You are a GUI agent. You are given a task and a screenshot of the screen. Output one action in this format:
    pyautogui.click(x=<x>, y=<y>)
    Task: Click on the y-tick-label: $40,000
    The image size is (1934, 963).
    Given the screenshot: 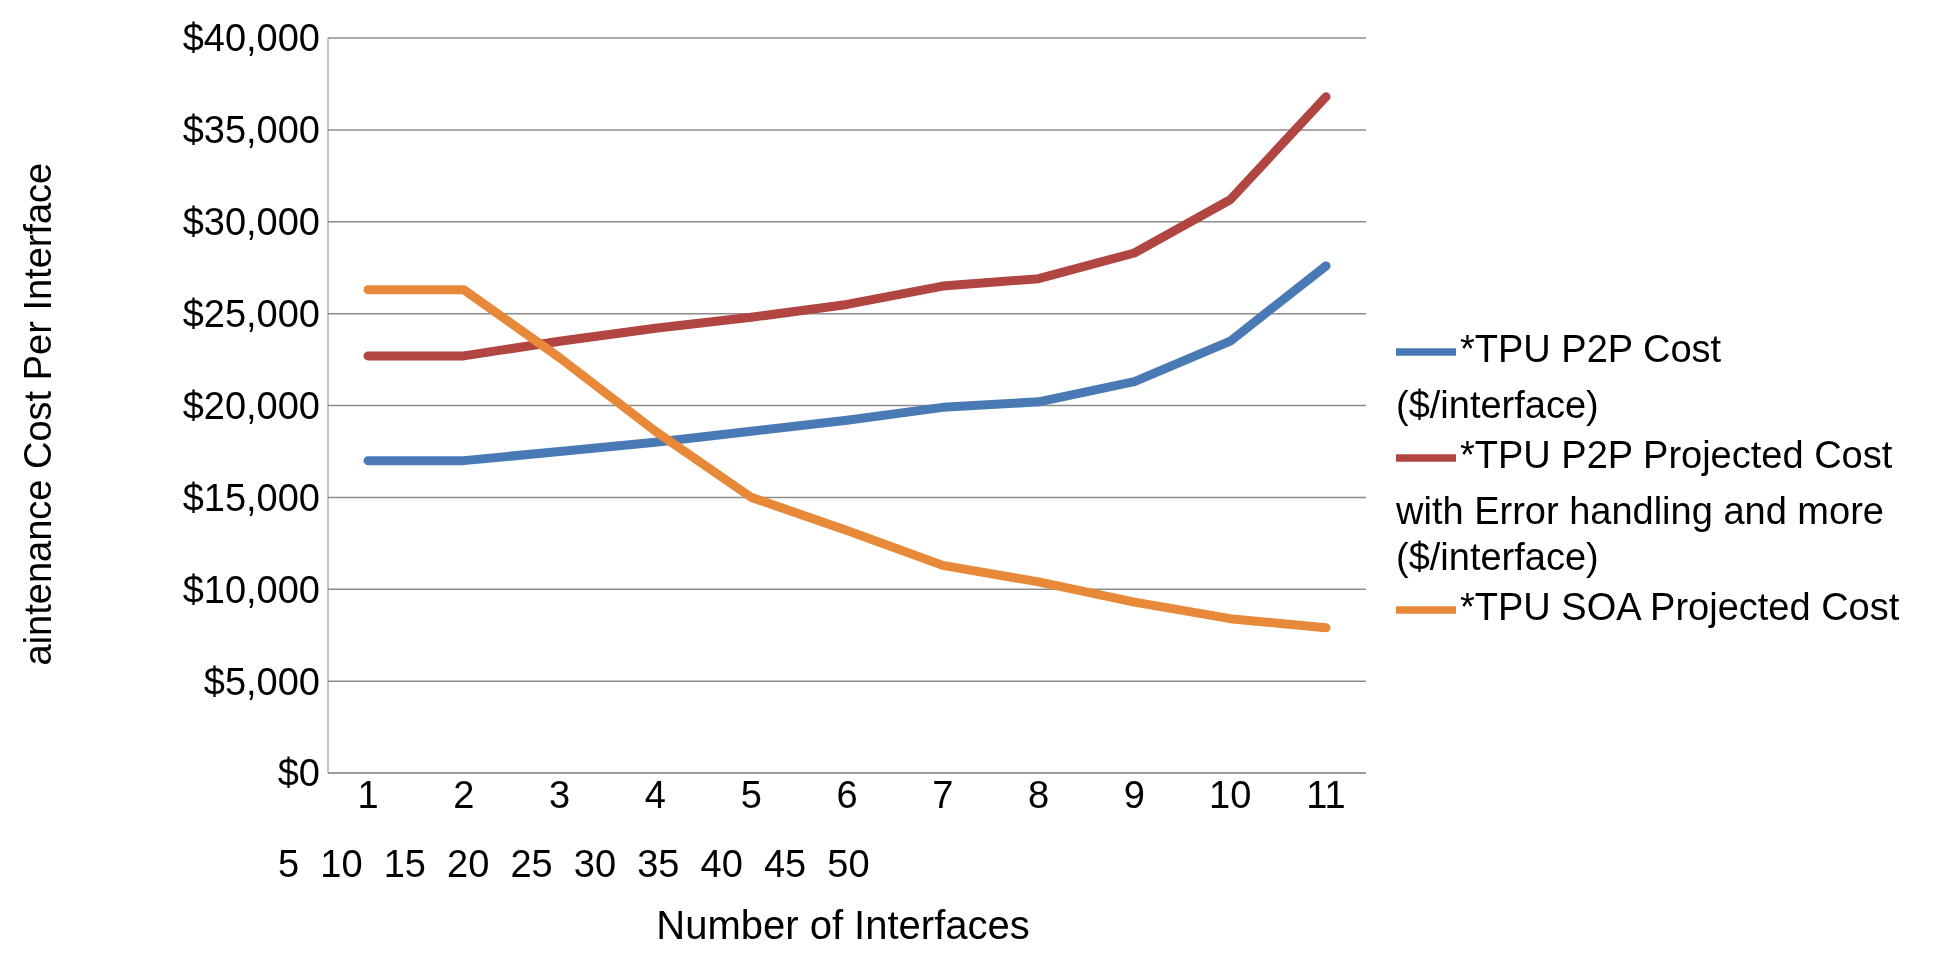 What is the action you would take?
    pyautogui.click(x=251, y=38)
    